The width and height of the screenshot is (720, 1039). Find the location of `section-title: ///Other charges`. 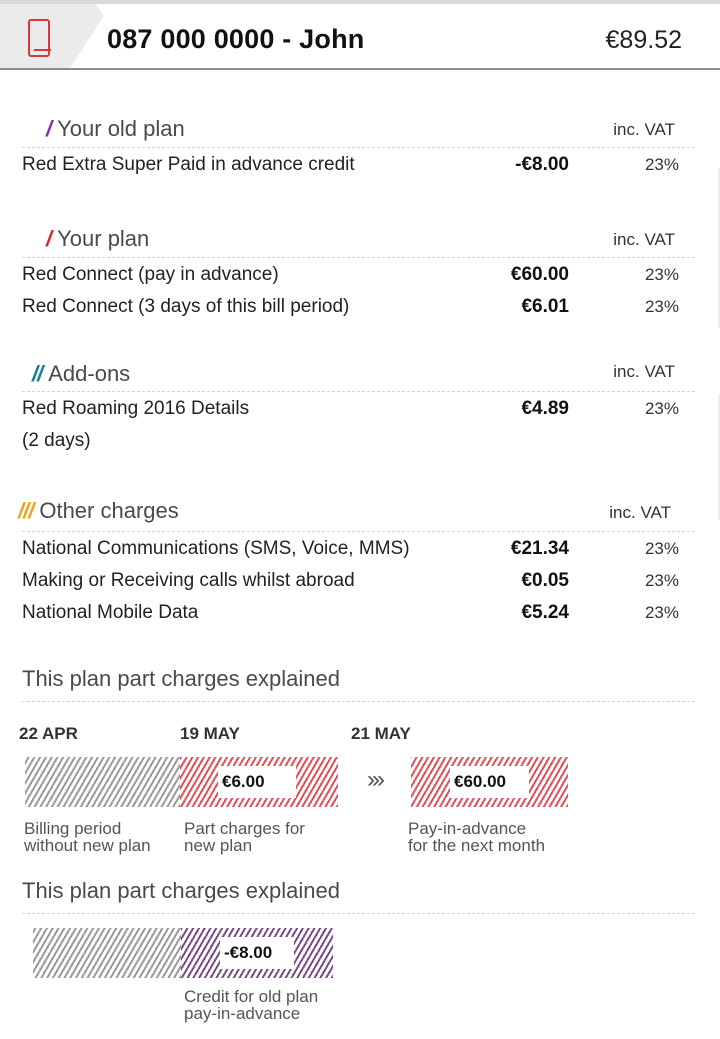

section-title: ///Other charges is located at coordinates (98, 510).